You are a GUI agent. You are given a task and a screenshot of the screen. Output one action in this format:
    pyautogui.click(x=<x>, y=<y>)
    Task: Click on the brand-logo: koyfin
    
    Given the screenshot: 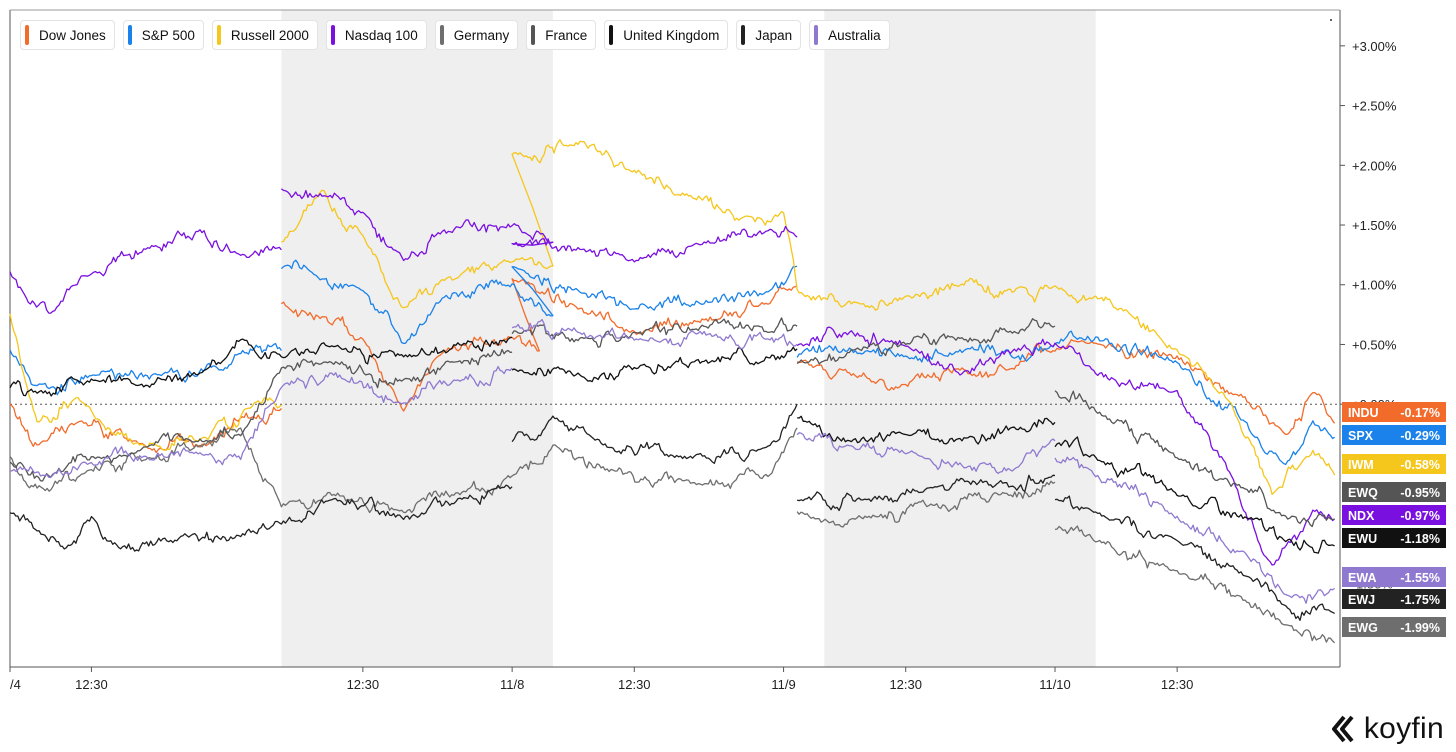 What is the action you would take?
    pyautogui.click(x=1386, y=729)
    